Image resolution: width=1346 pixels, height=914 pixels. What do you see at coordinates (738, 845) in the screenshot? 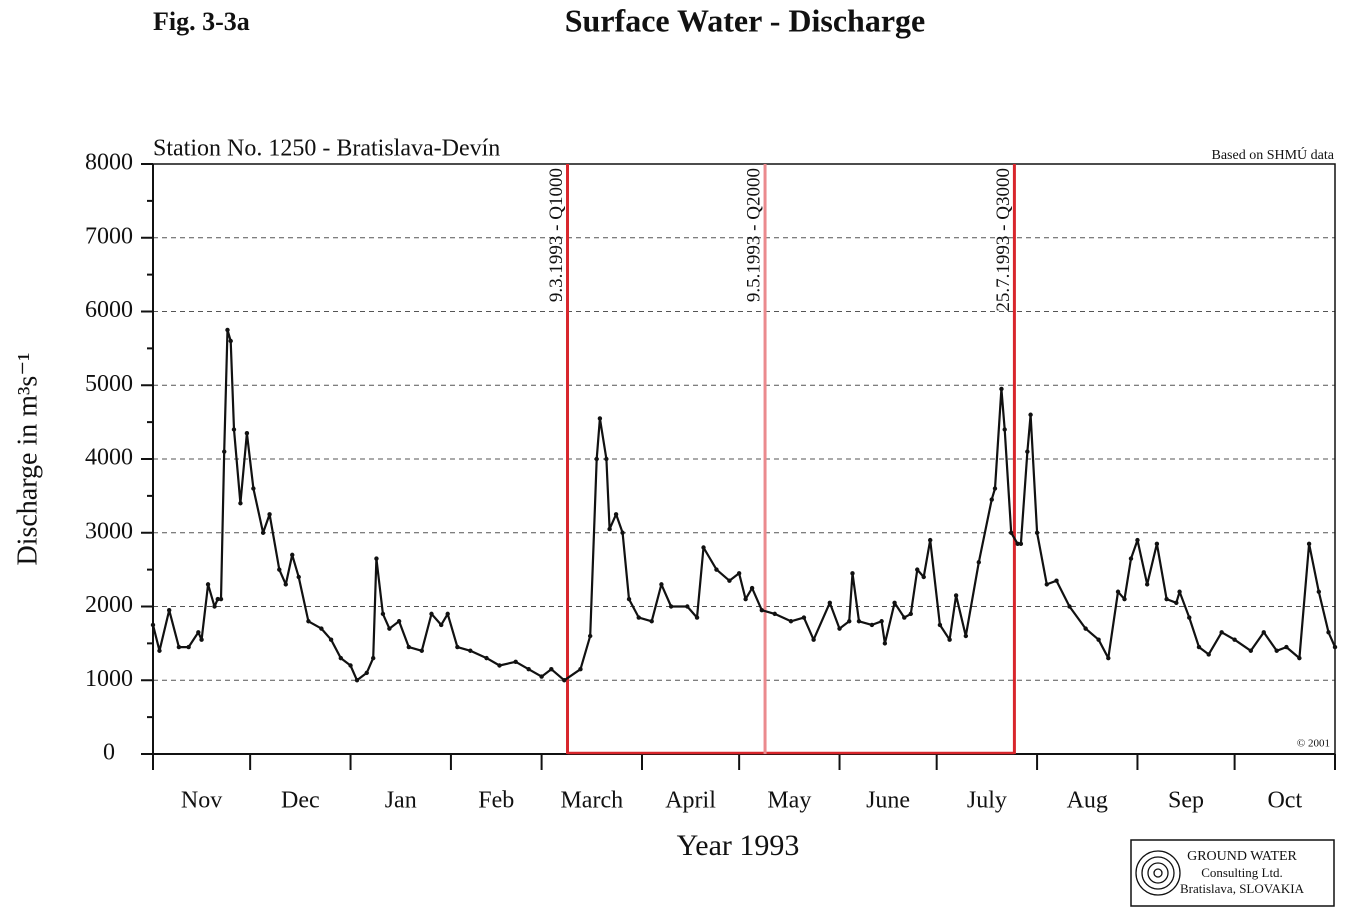
I see `x-axis-label: Year 1993` at bounding box center [738, 845].